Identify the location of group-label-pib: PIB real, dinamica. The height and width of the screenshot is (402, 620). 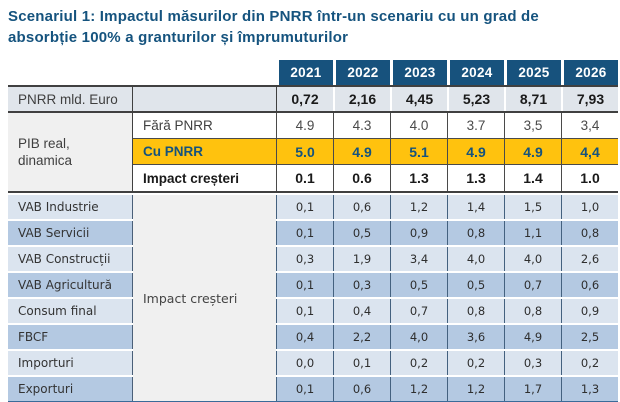
(70, 152).